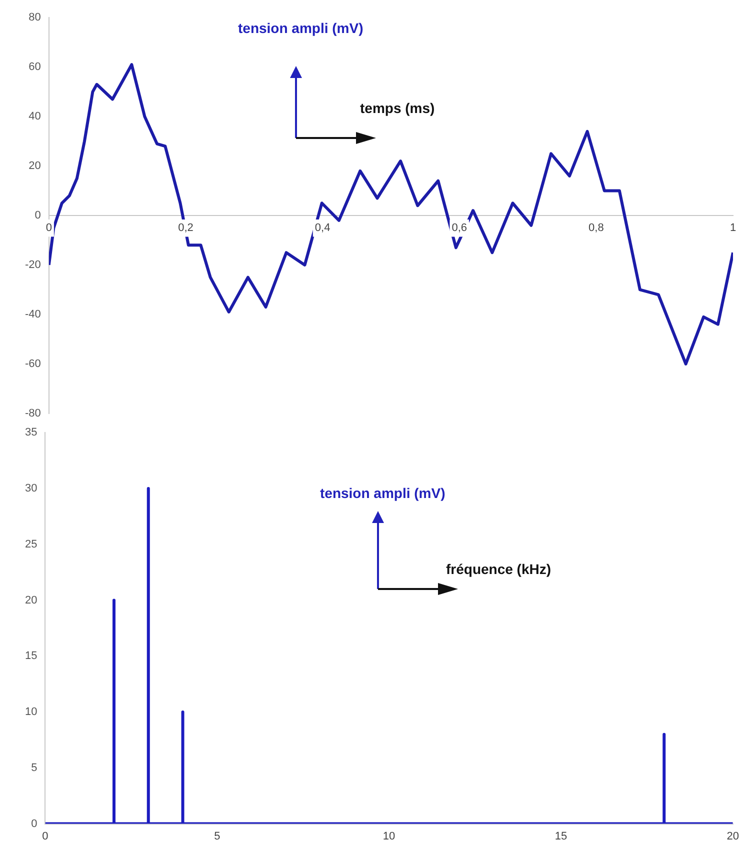 This screenshot has height=861, width=753. Describe the element at coordinates (596, 228) in the screenshot. I see `x-tick-label: 0,8` at that location.